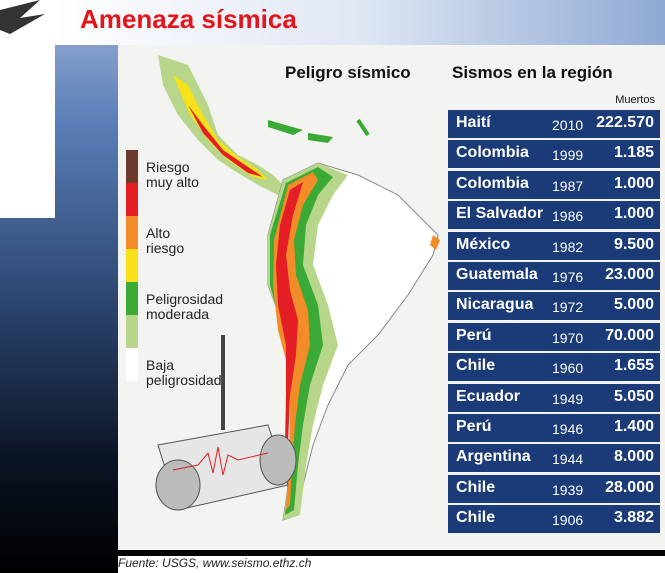 Image resolution: width=665 pixels, height=573 pixels. Describe the element at coordinates (27, 109) in the screenshot. I see `logo-box` at that location.